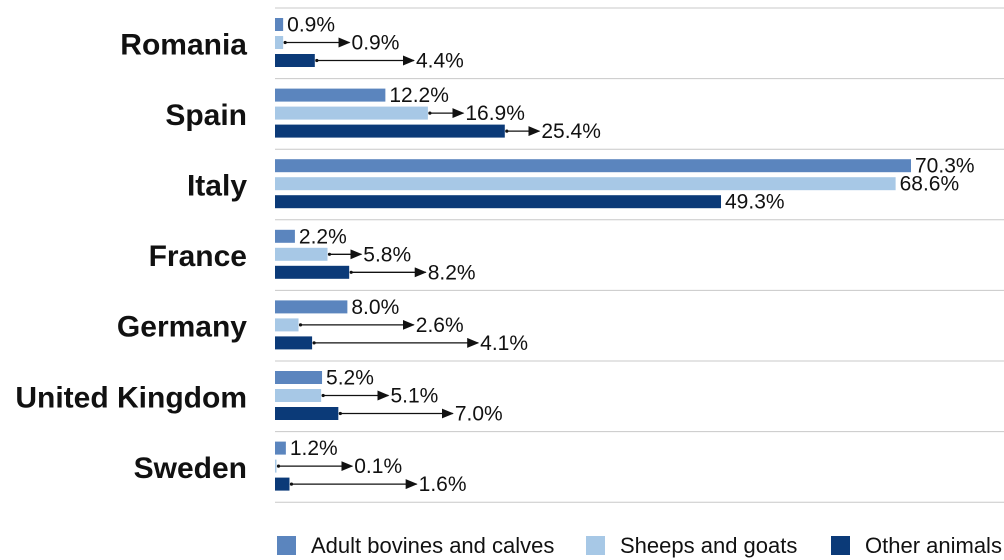 This screenshot has width=1004, height=560. Describe the element at coordinates (206, 115) in the screenshot. I see `category-label-spain: Spain` at that location.